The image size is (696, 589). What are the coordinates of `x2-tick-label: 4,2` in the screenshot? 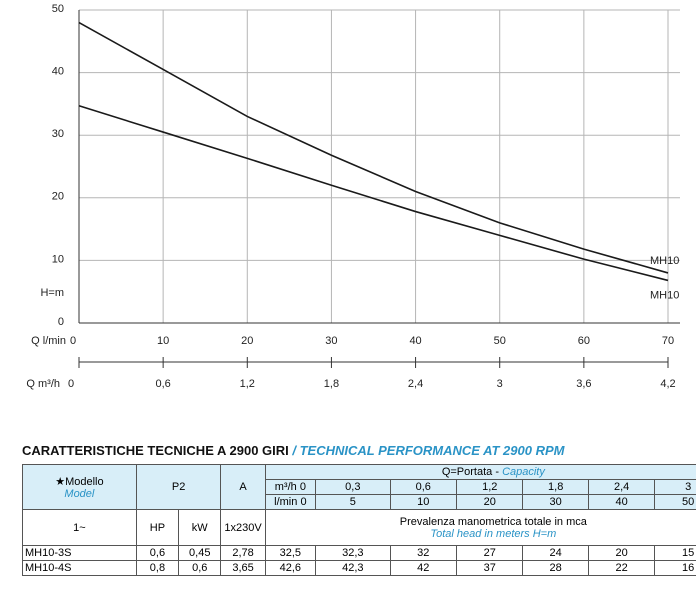 It's located at (667, 384).